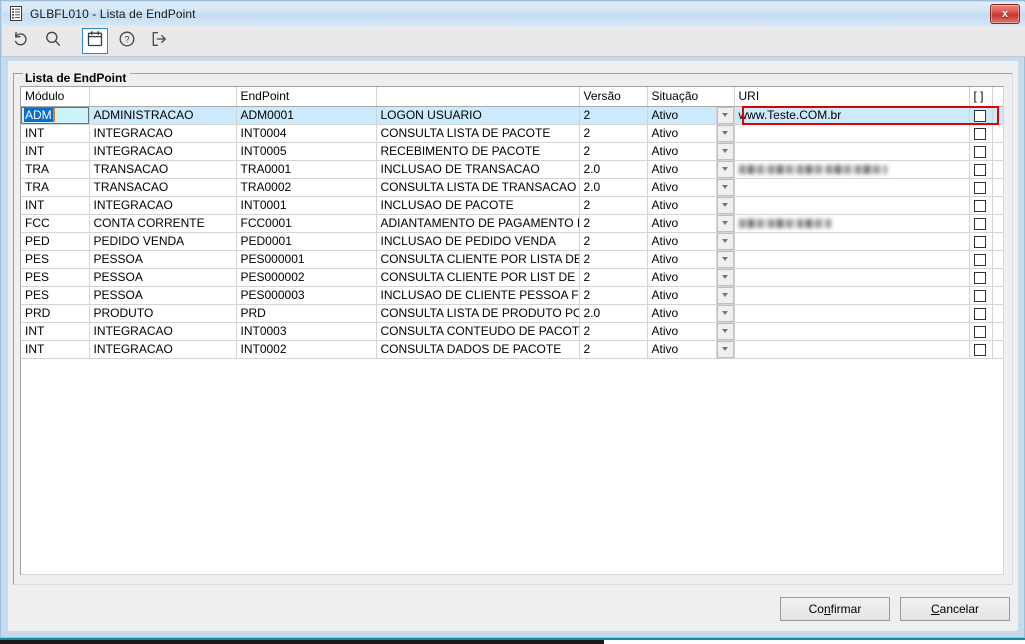  What do you see at coordinates (55, 223) in the screenshot?
I see `cell-modulo: FCC` at bounding box center [55, 223].